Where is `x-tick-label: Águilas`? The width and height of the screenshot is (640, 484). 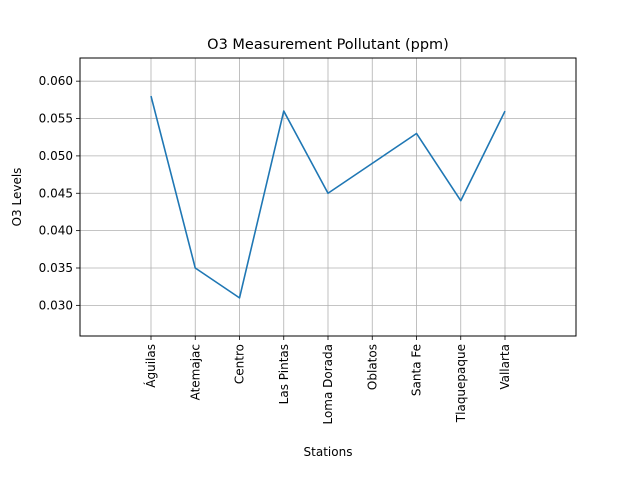
x-tick-label: Águilas is located at coordinates (150, 366).